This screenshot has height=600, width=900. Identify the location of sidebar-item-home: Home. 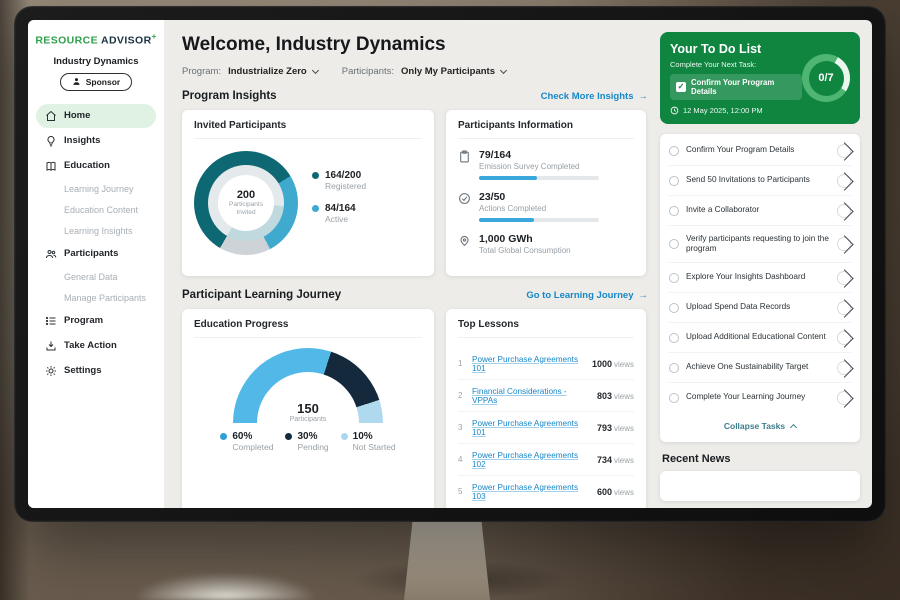
(96, 115).